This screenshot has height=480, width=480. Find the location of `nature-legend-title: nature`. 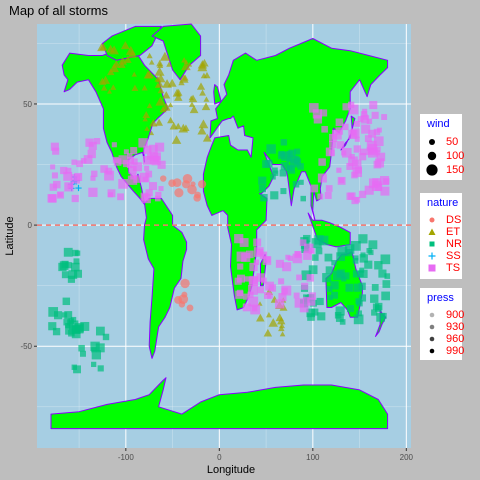

nature-legend-title: nature is located at coordinates (443, 203).